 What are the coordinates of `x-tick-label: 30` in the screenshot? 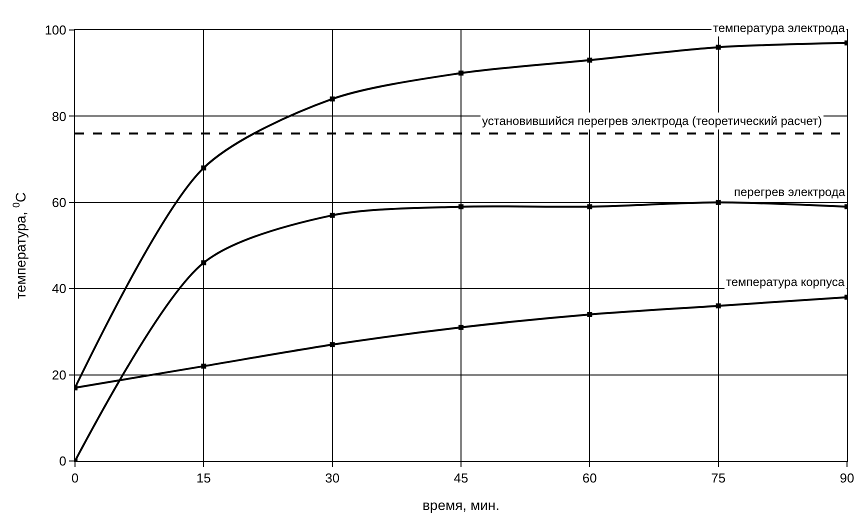 It's located at (332, 478).